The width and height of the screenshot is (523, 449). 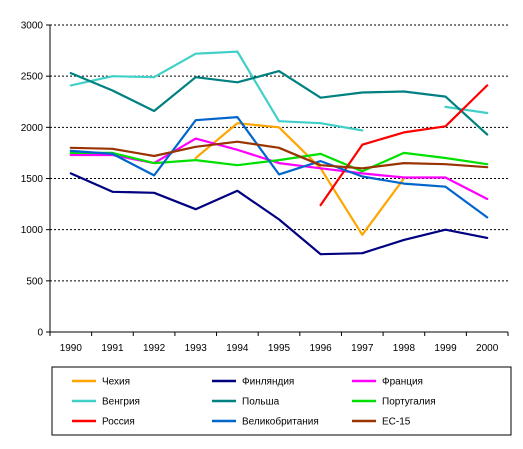 I want to click on legend-label: Португалия, so click(x=409, y=402).